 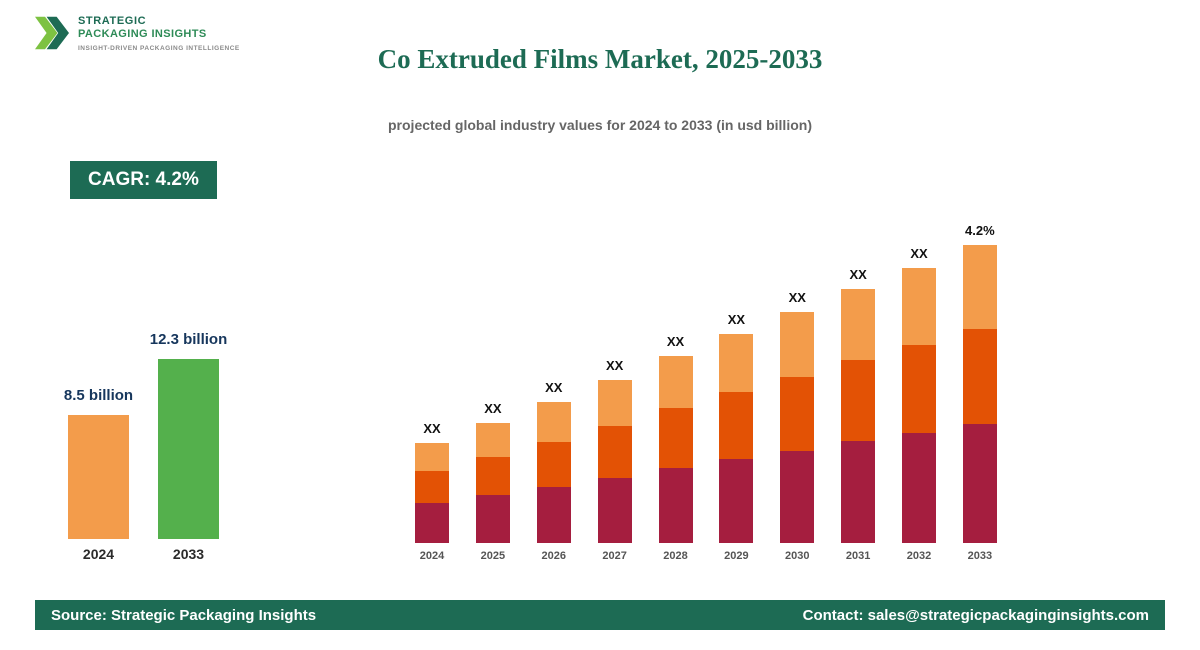 I want to click on bar-year-label: 2026, so click(x=553, y=556).